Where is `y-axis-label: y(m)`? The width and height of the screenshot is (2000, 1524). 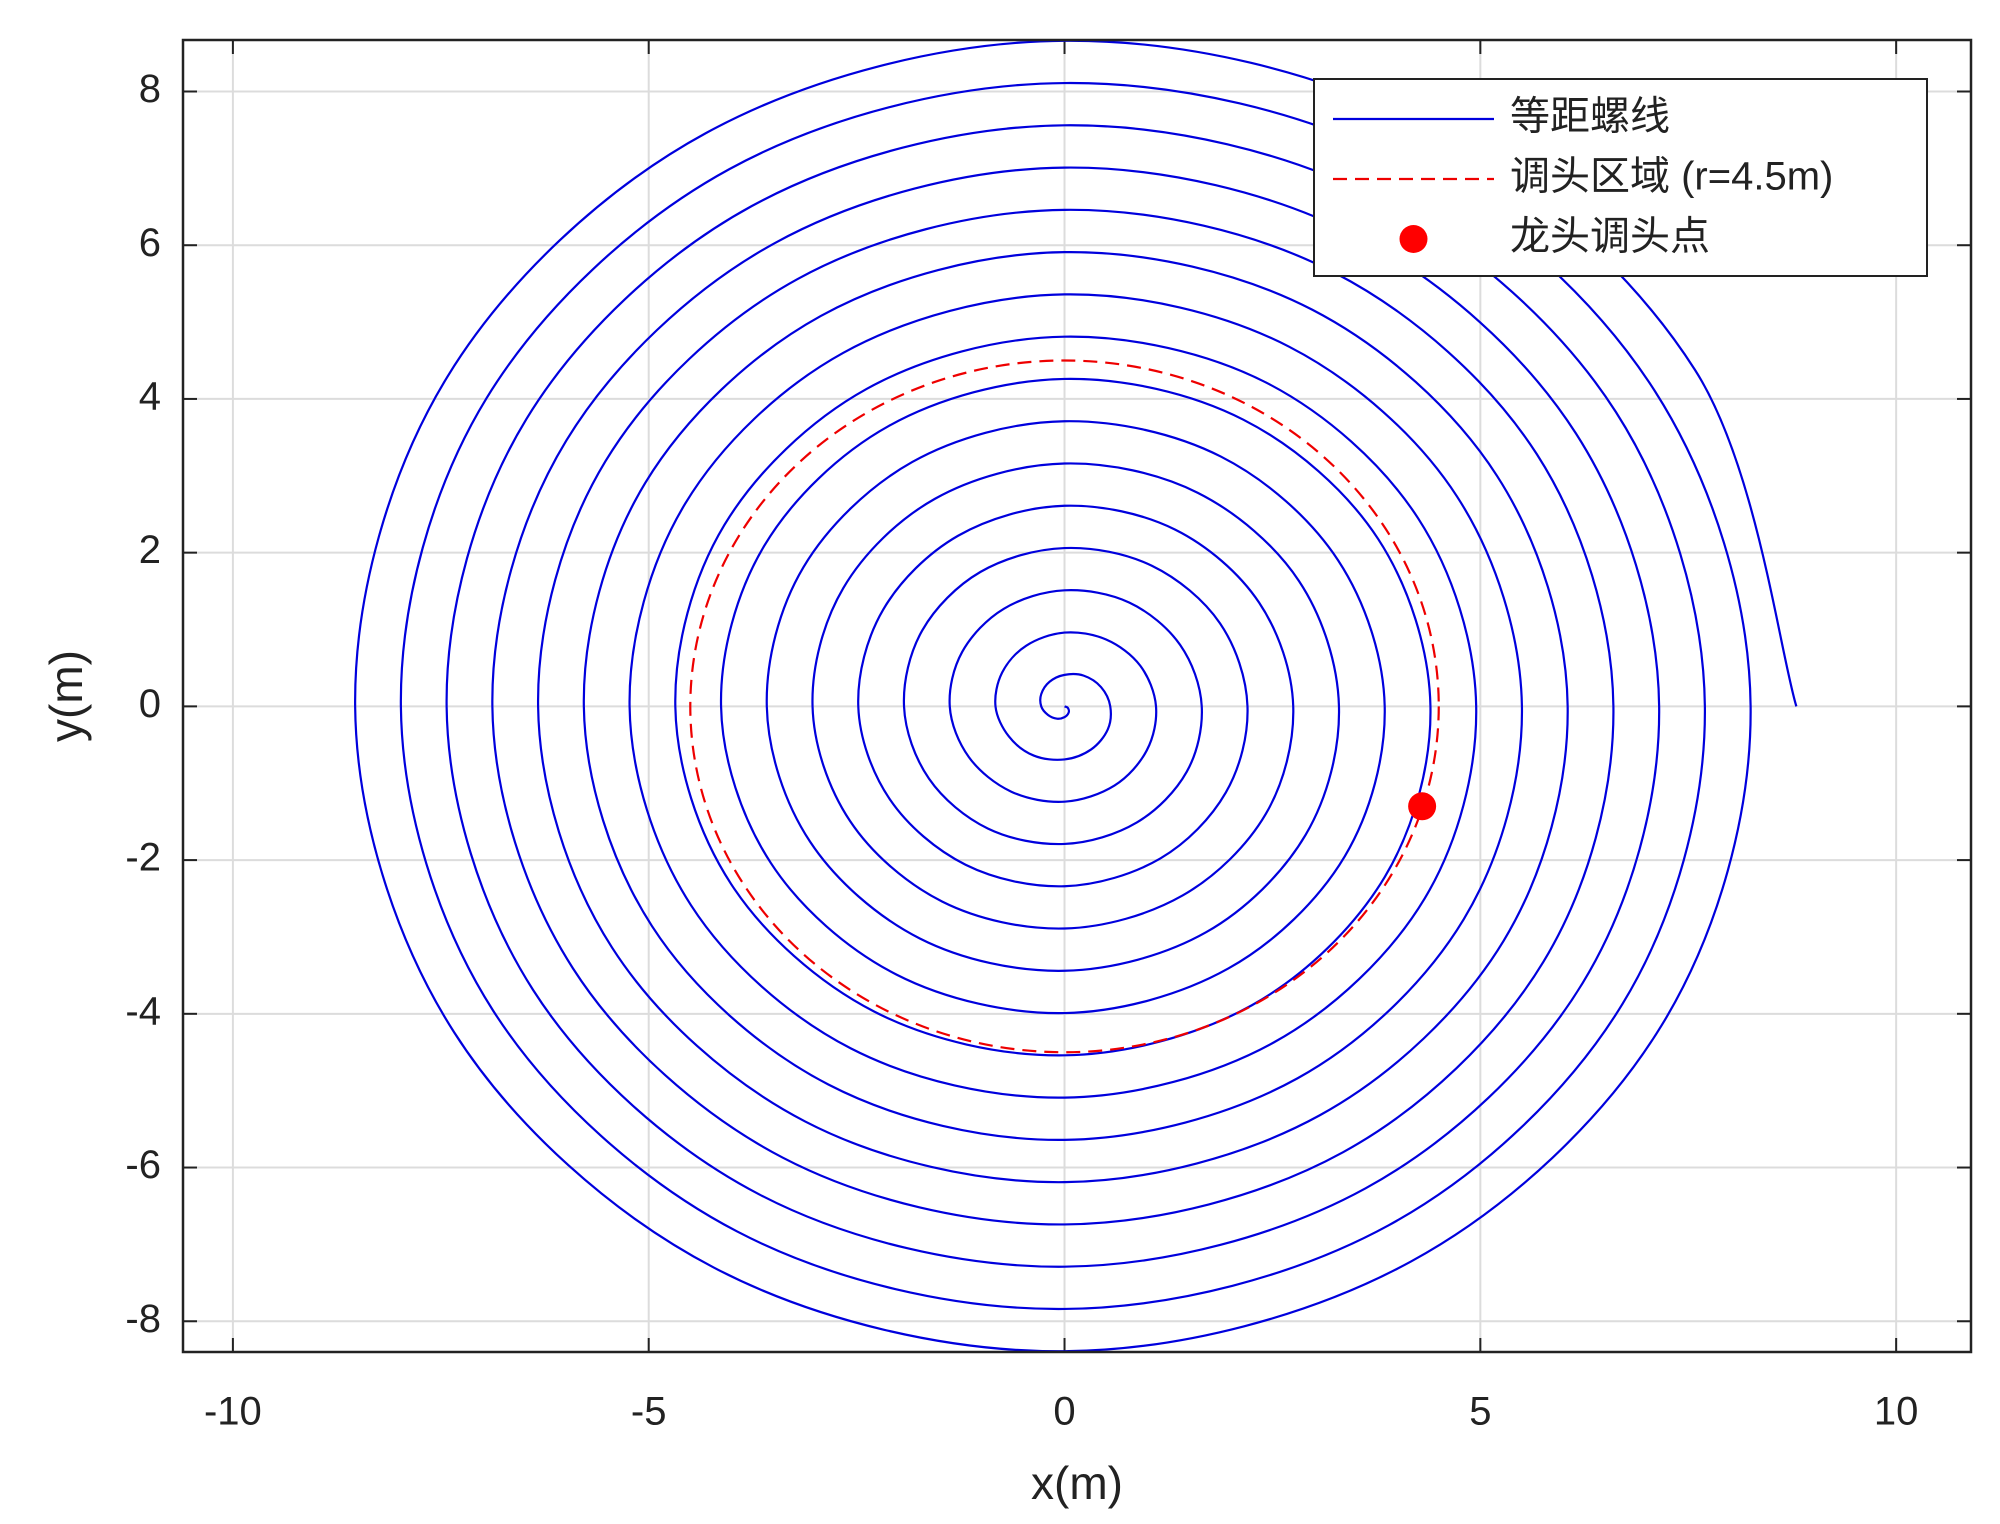
y-axis-label: y(m) is located at coordinates (66, 696).